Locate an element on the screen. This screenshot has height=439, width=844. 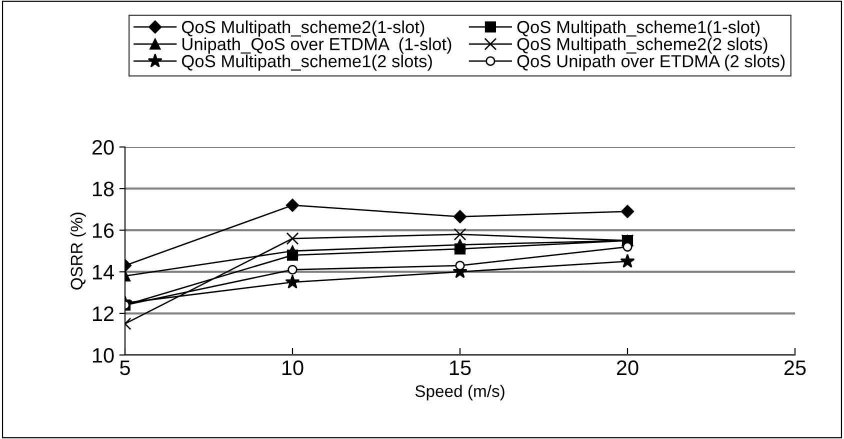
x-tick-label: 5 is located at coordinates (125, 368).